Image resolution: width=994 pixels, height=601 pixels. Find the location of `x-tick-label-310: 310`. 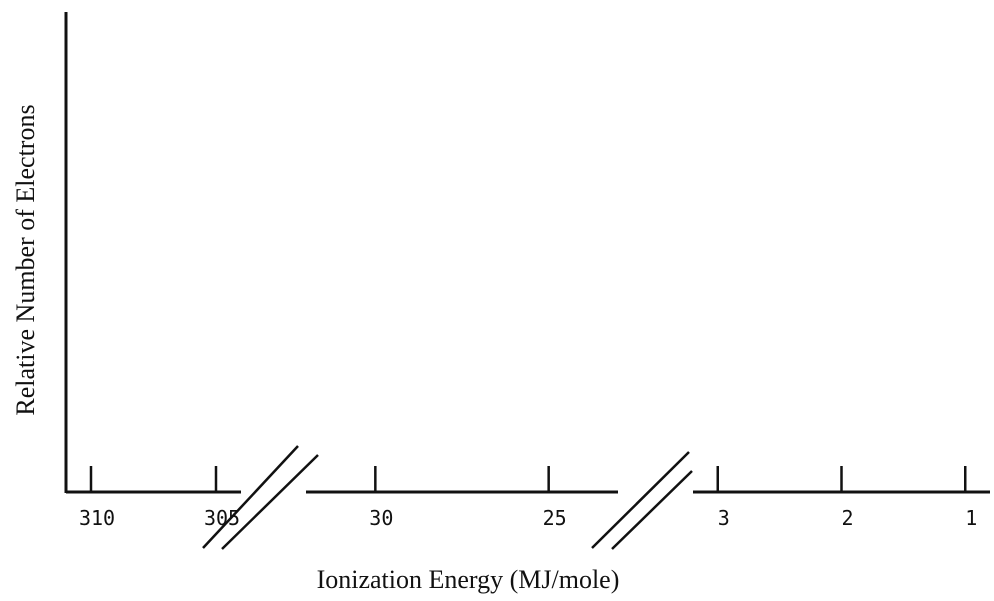

x-tick-label-310: 310 is located at coordinates (97, 518).